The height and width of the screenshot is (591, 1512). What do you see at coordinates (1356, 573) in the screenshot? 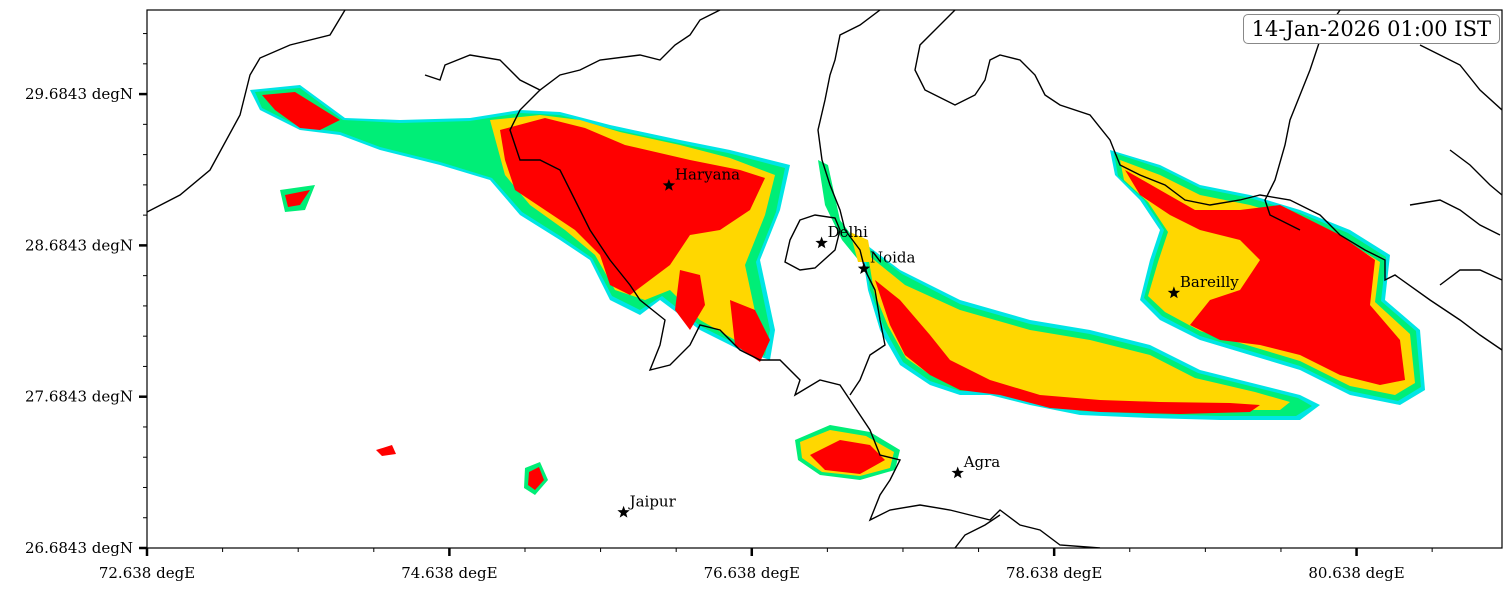
I see `x-tick-label: 80.638 degE` at bounding box center [1356, 573].